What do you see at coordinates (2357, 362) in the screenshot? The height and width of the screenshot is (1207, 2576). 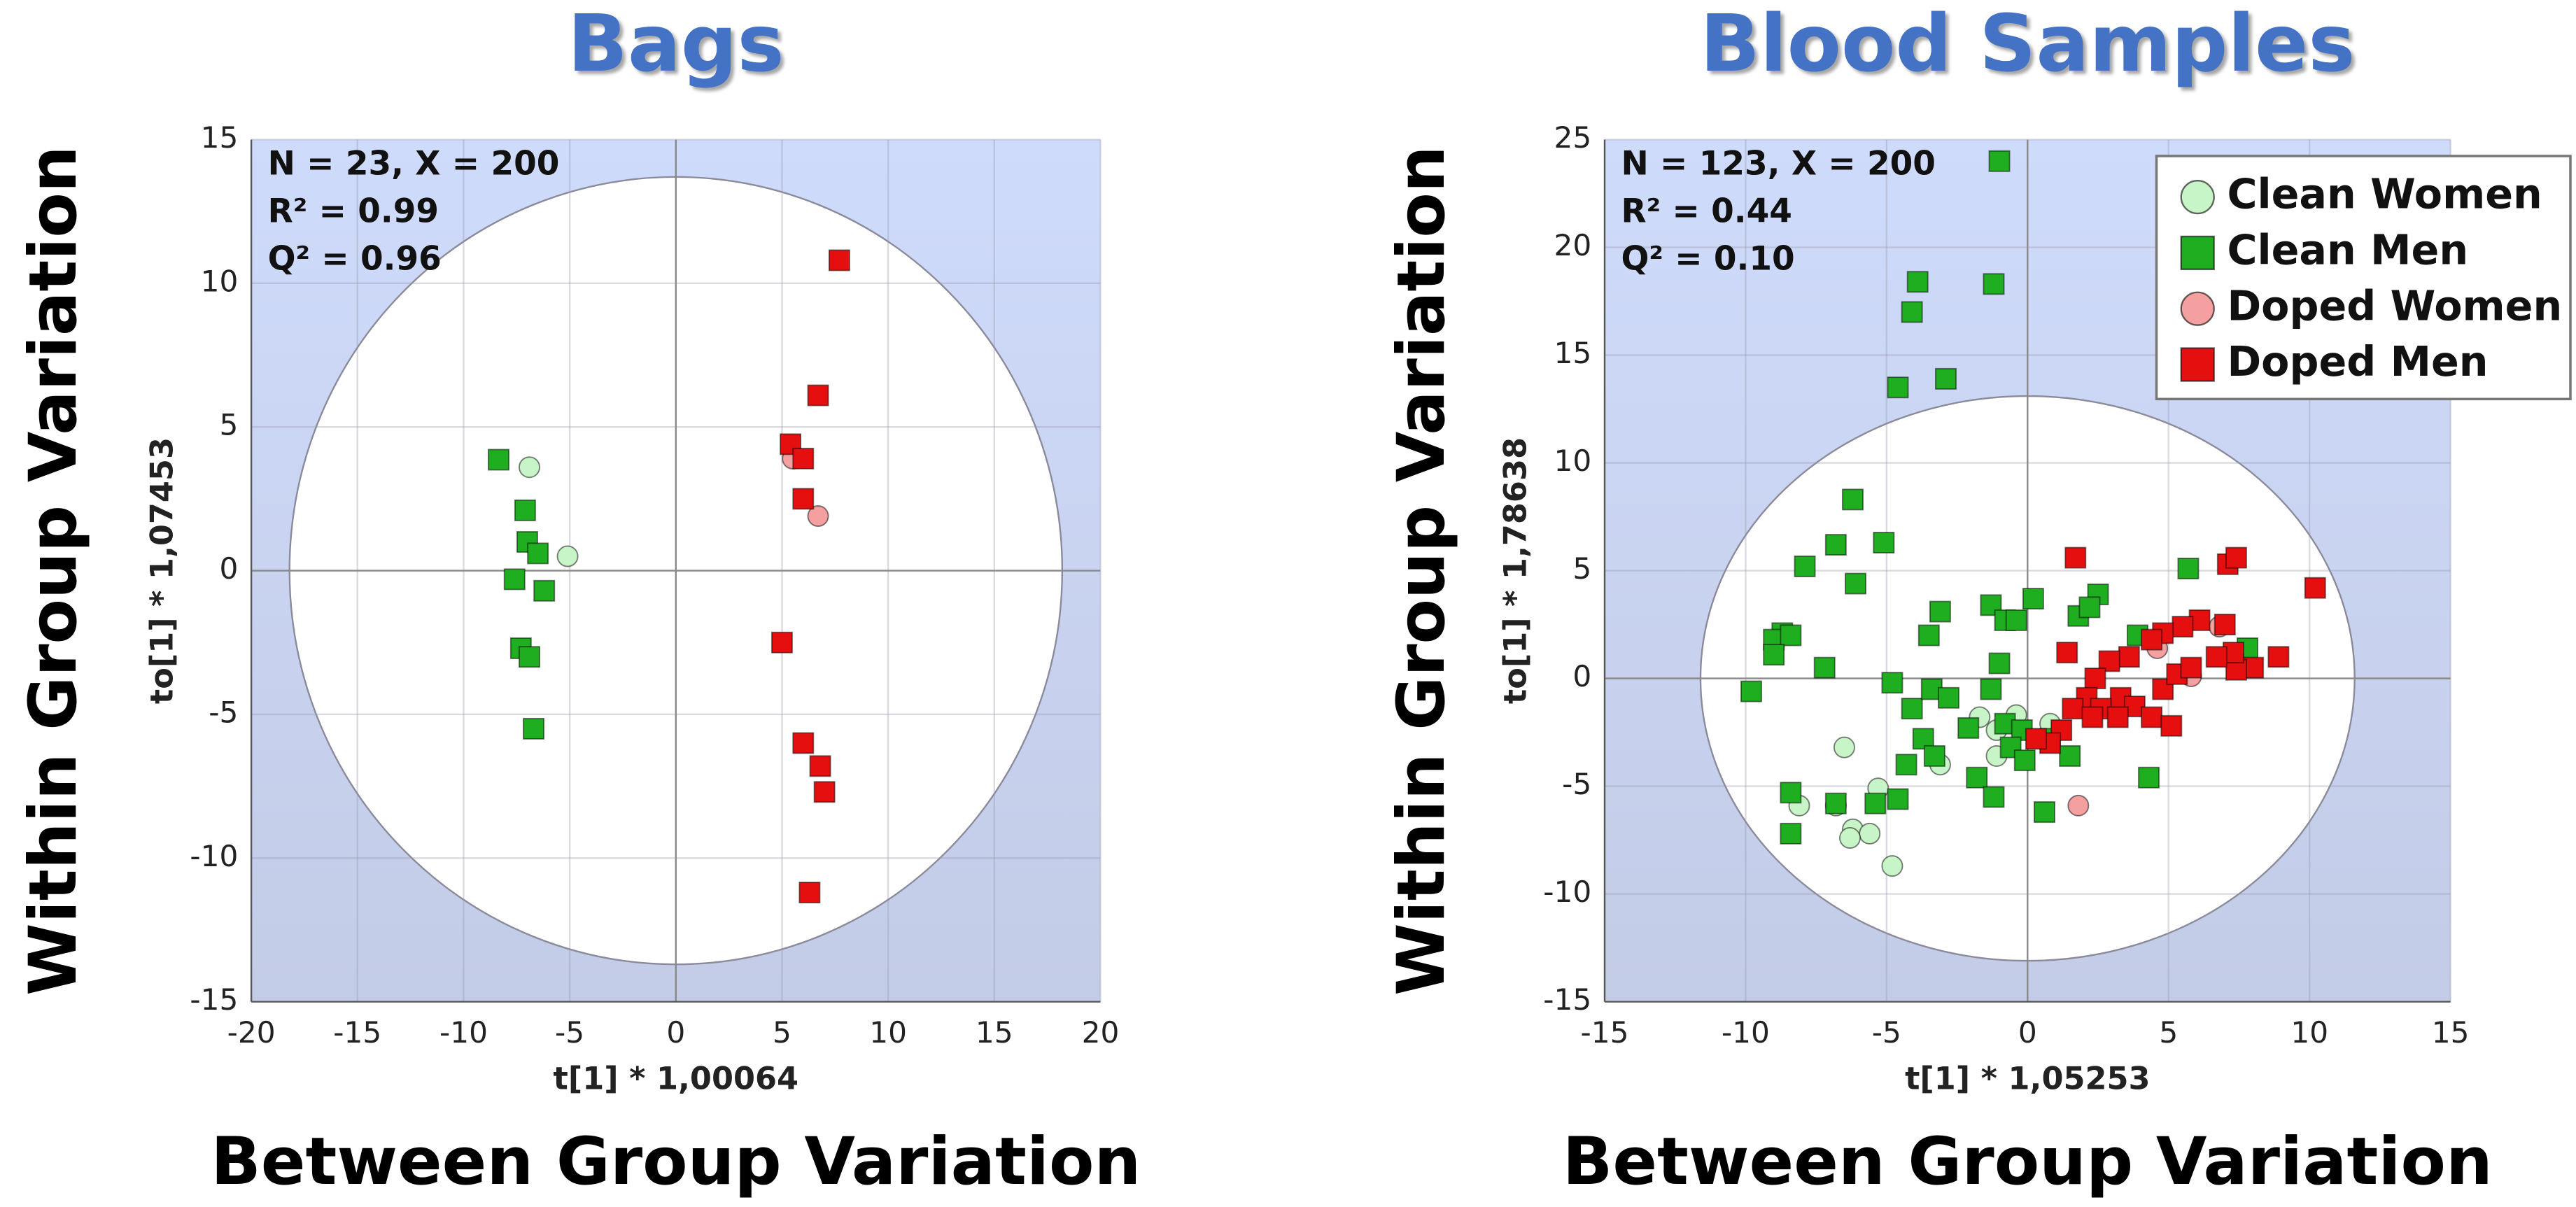 I see `legend-label: Doped Men` at bounding box center [2357, 362].